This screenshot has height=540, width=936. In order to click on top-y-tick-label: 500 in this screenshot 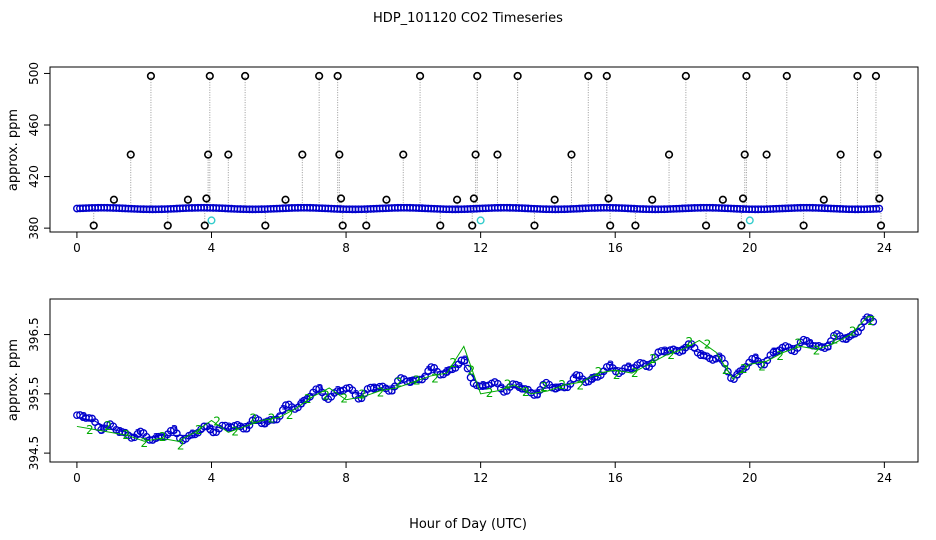, I will do `click(34, 73)`.